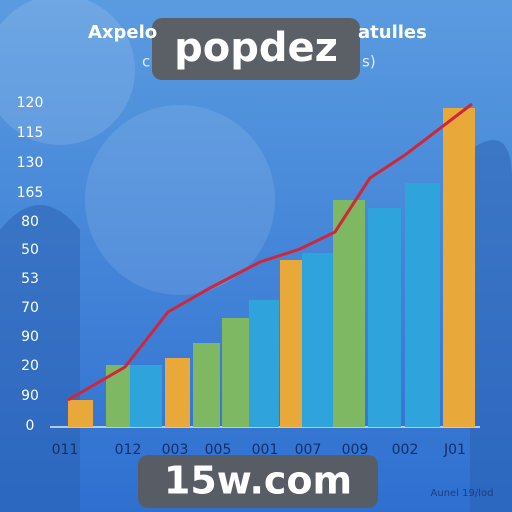  Describe the element at coordinates (369, 62) in the screenshot. I see `subtitle: s)` at that location.